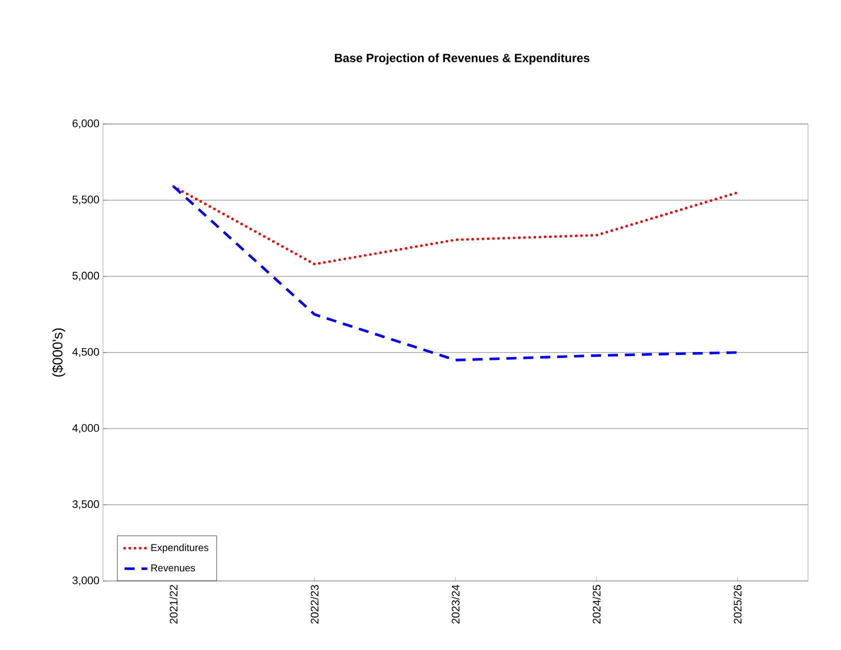  Describe the element at coordinates (86, 276) in the screenshot. I see `y-tick-label: 5,000` at that location.